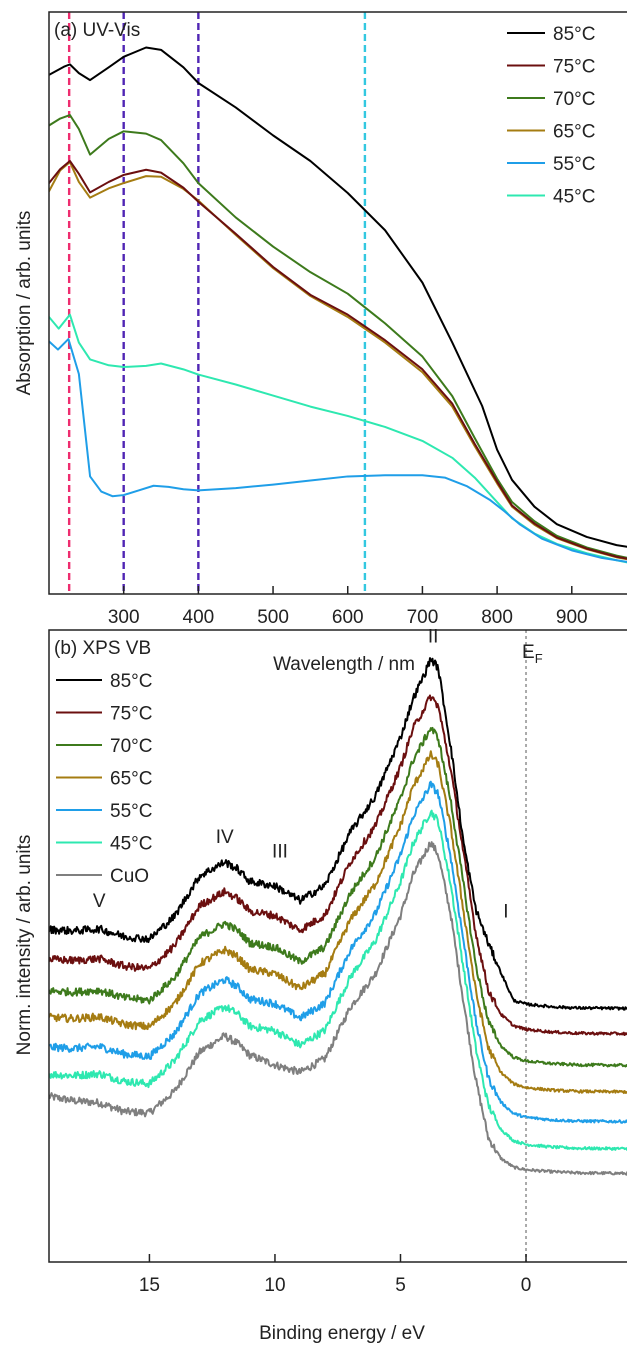 This screenshot has width=627, height=1347. Describe the element at coordinates (433, 637) in the screenshot. I see `xps-vb-peak-label-ii: II` at that location.